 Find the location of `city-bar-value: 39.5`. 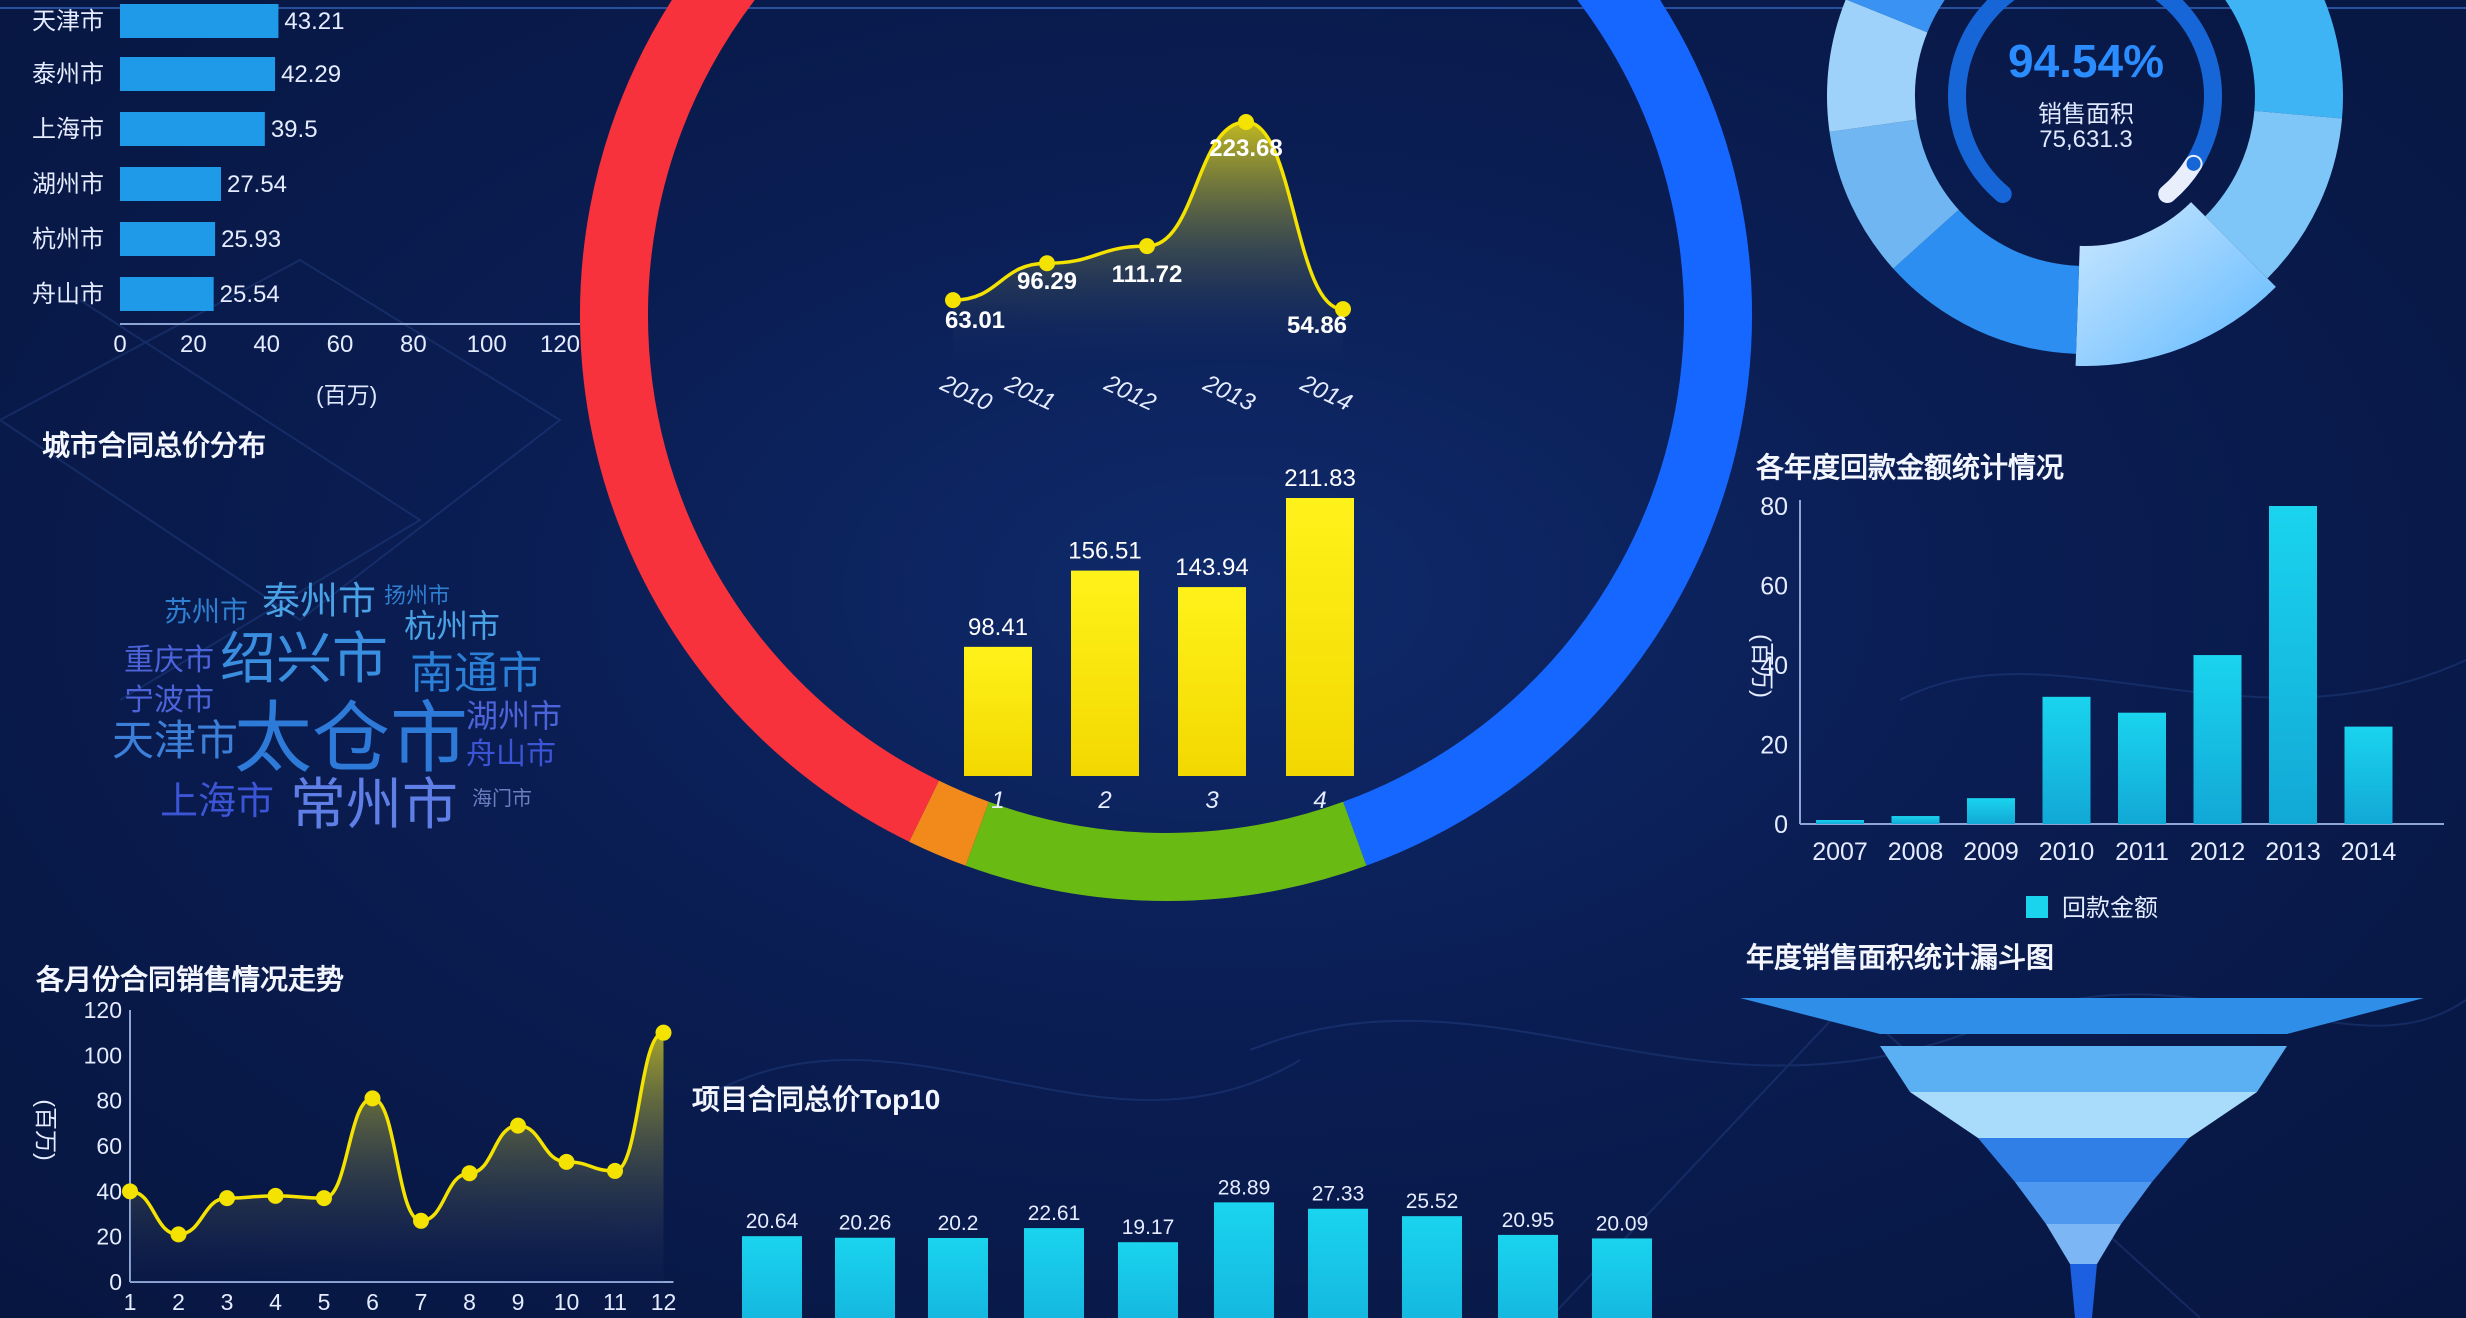

city-bar-value: 39.5 is located at coordinates (294, 129).